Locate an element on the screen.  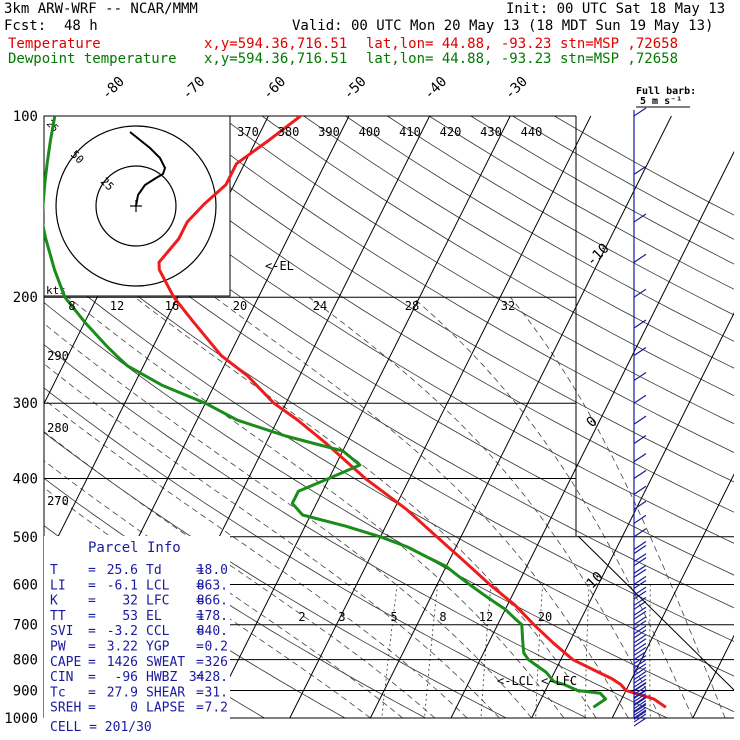
parcel-title: Parcel Info is located at coordinates (134, 548).